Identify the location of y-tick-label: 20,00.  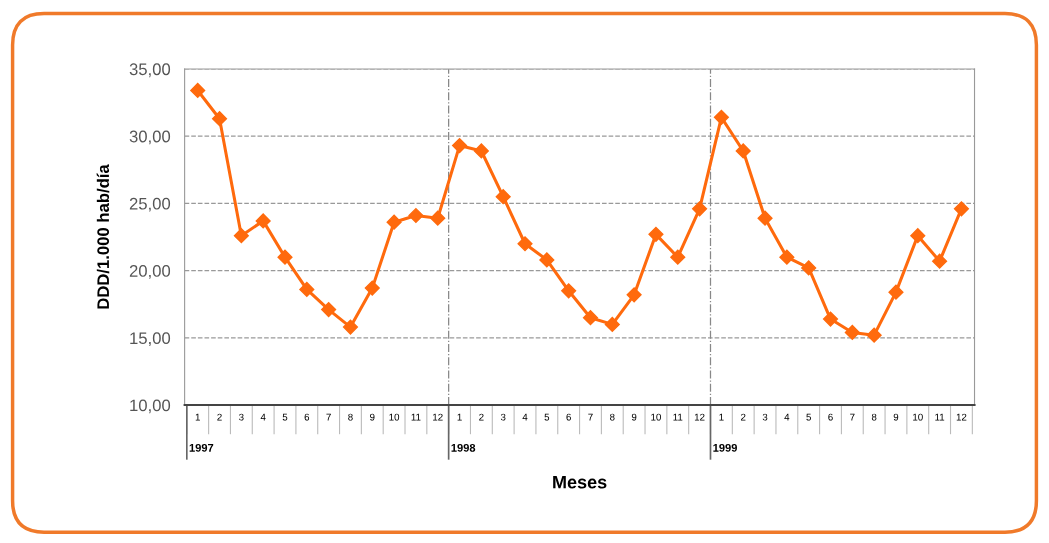
(150, 272).